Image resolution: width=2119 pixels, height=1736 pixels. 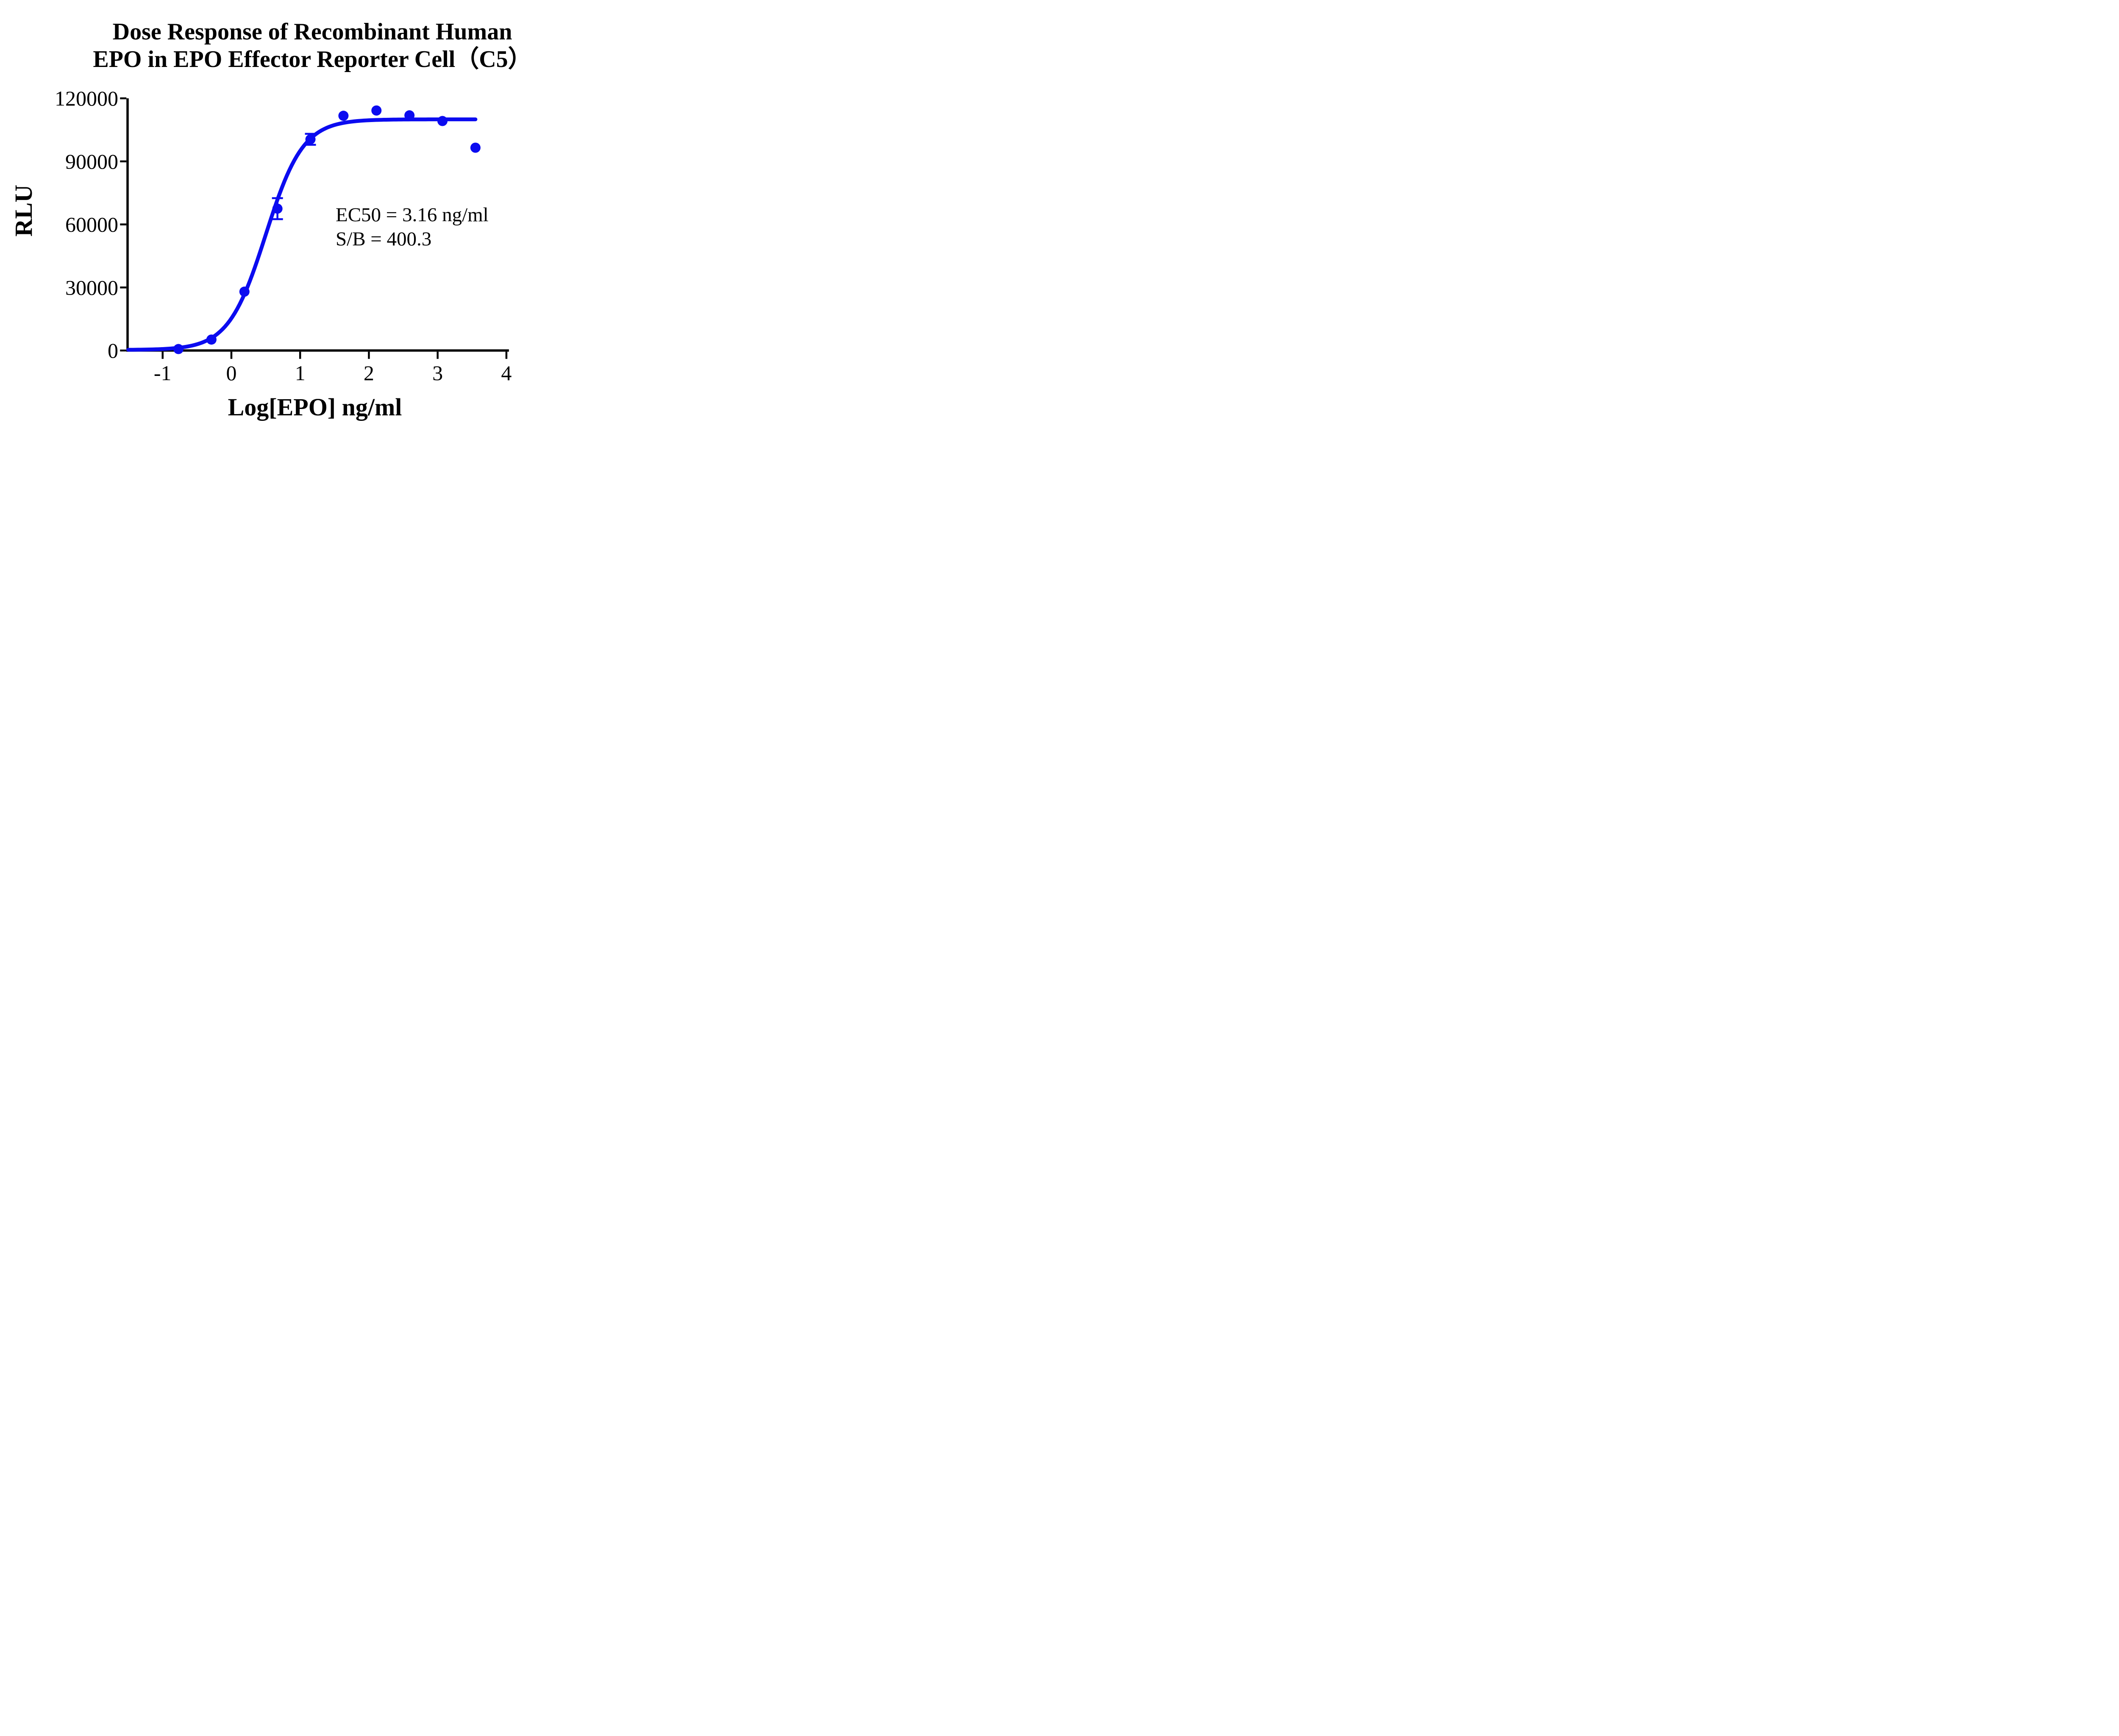 What do you see at coordinates (113, 350) in the screenshot?
I see `y-tick-label: 0` at bounding box center [113, 350].